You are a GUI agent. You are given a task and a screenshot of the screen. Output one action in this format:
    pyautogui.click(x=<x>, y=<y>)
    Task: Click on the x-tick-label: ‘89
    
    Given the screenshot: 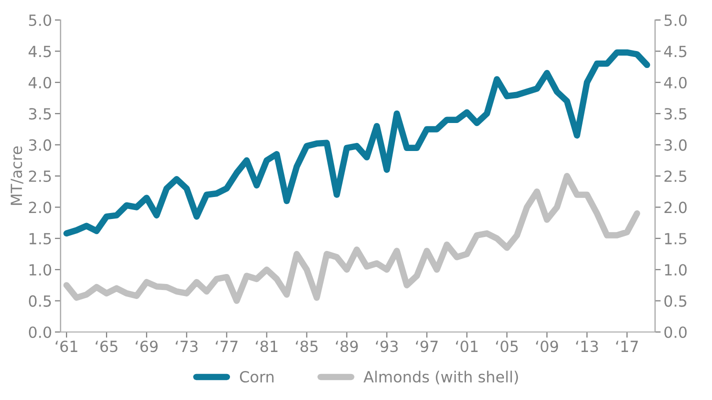 What is the action you would take?
    pyautogui.click(x=347, y=346)
    